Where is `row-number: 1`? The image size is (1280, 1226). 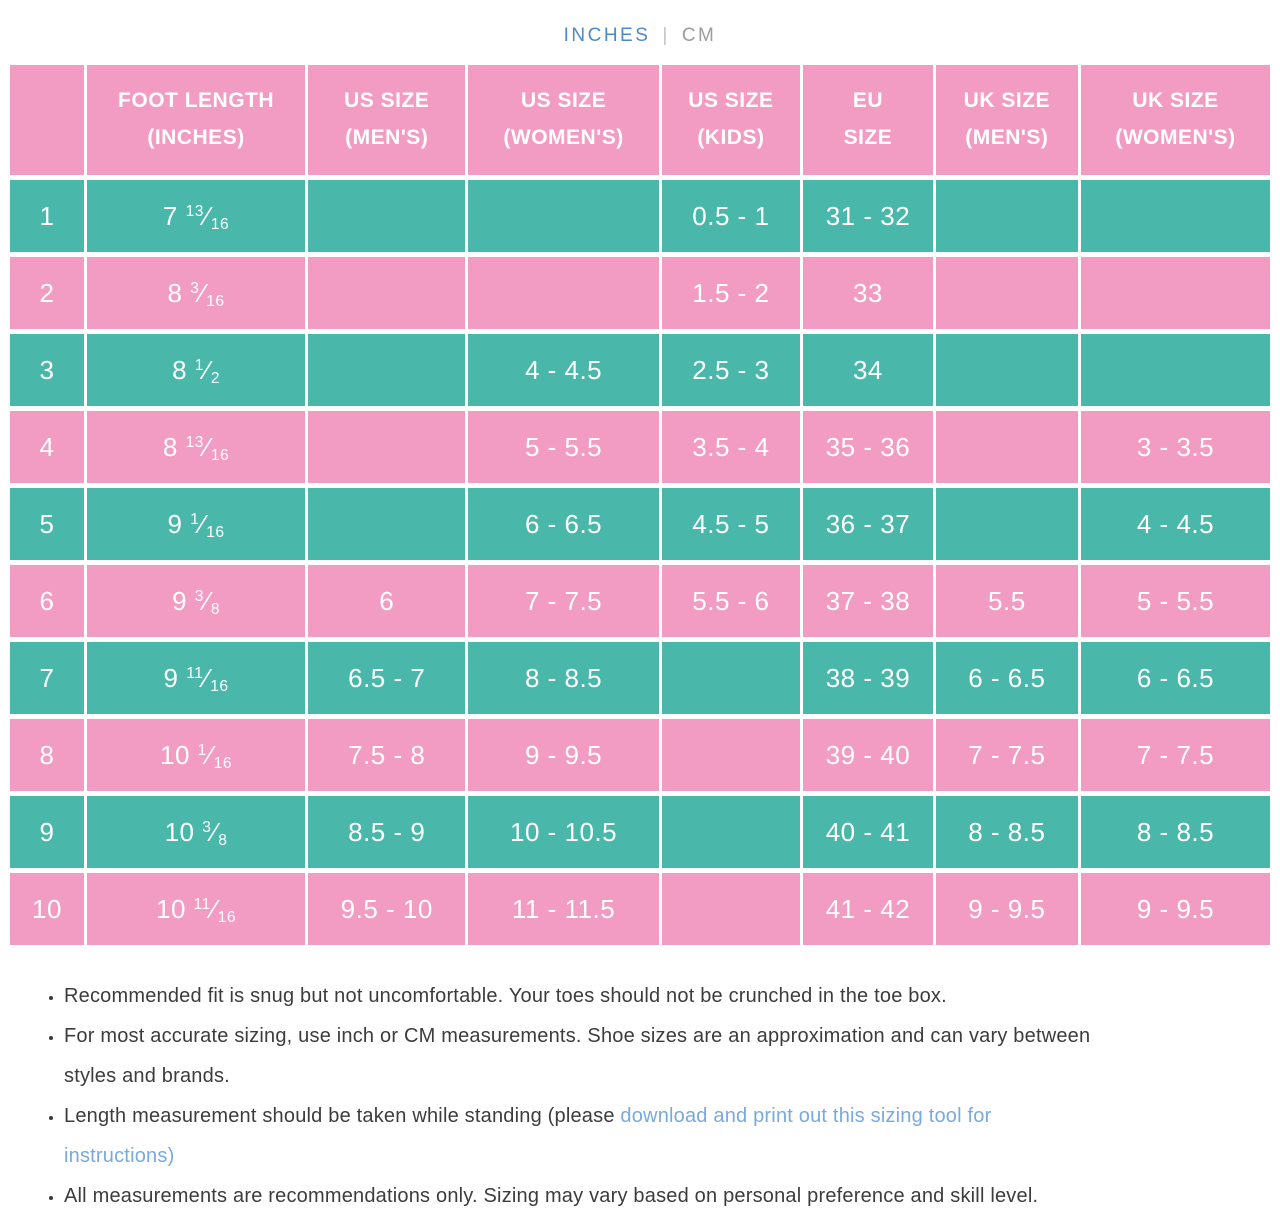 row-number: 1 is located at coordinates (47, 216).